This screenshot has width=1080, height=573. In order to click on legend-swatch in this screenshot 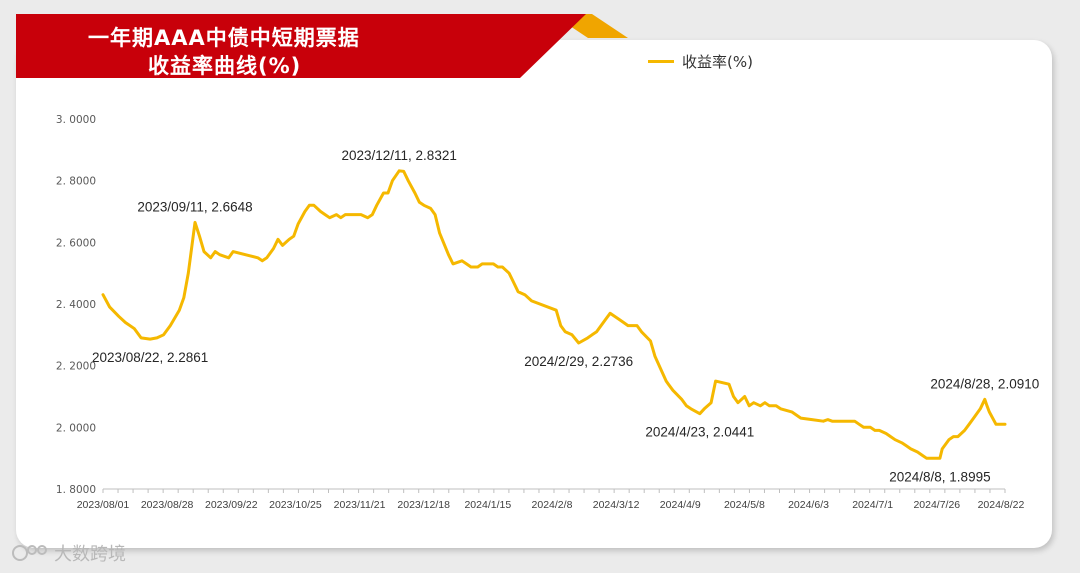, I will do `click(661, 61)`.